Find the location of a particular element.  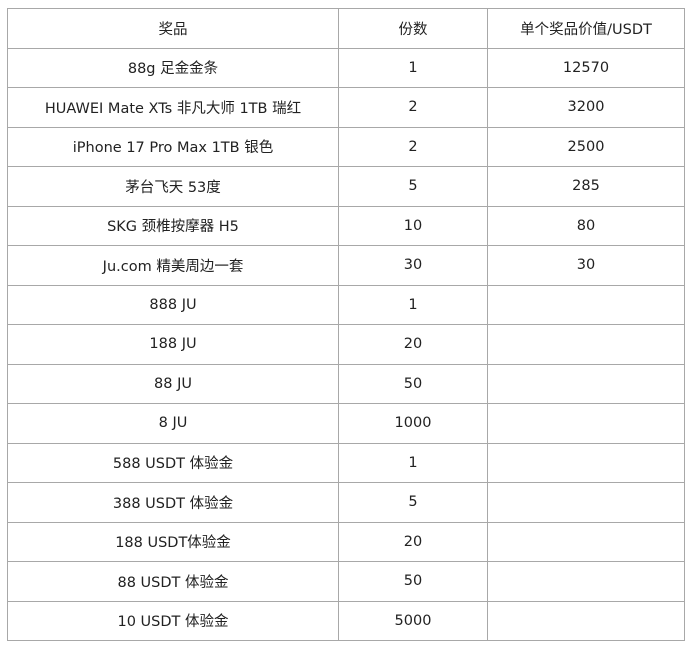

table-row: 188 USDT体验金 20 is located at coordinates (346, 541).